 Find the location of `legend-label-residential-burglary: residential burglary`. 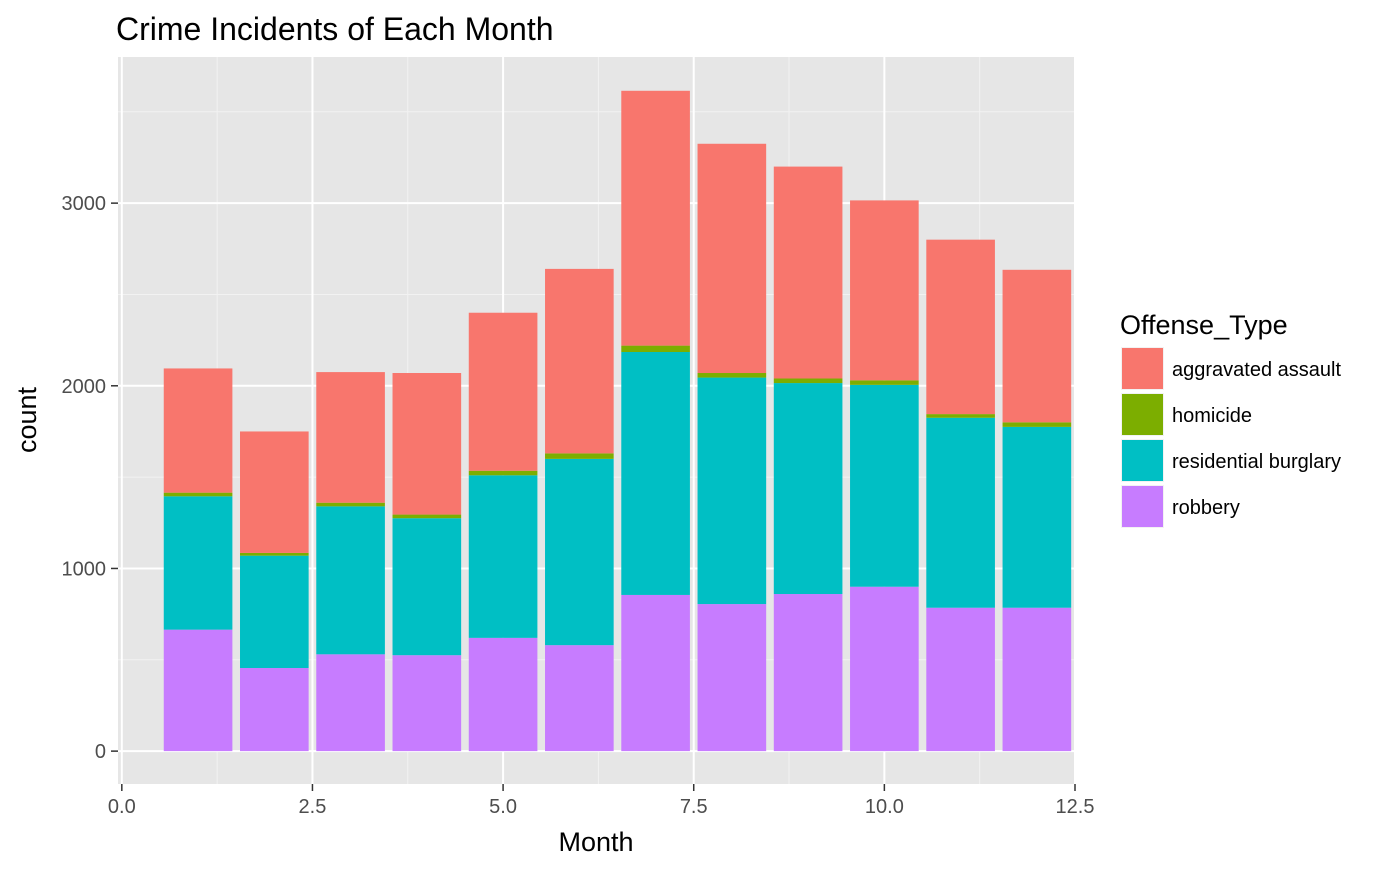

legend-label-residential-burglary: residential burglary is located at coordinates (1256, 462).